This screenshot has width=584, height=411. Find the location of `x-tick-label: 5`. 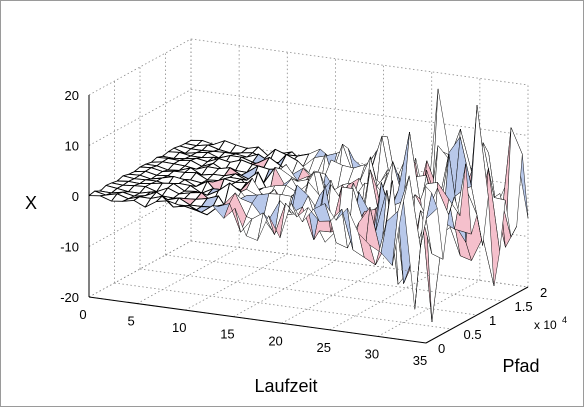

x-tick-label: 5 is located at coordinates (131, 321).